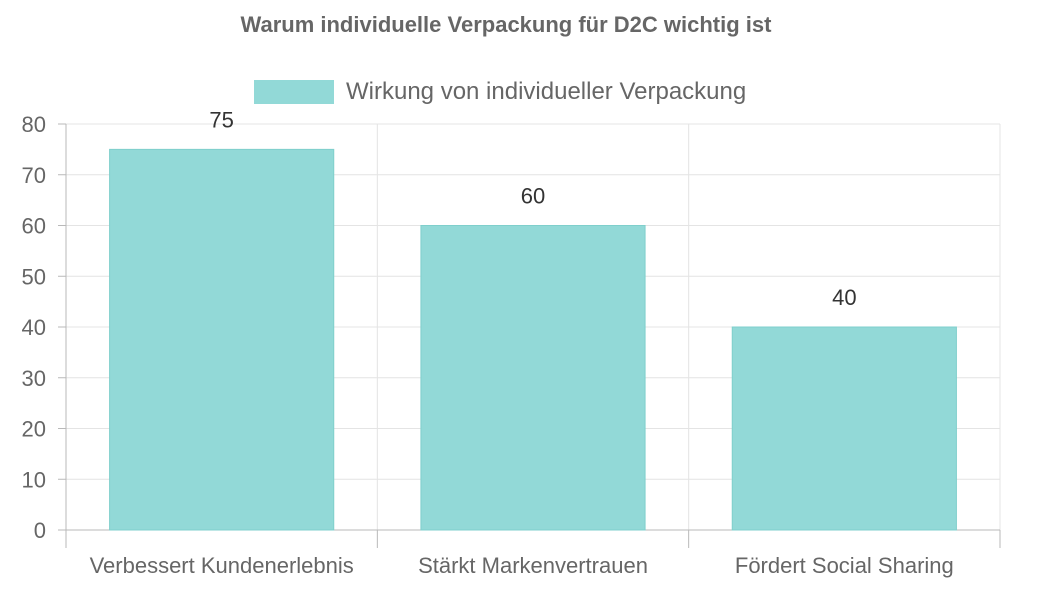 The height and width of the screenshot is (604, 1044). Describe the element at coordinates (34, 124) in the screenshot. I see `y-tick-label: 80` at that location.